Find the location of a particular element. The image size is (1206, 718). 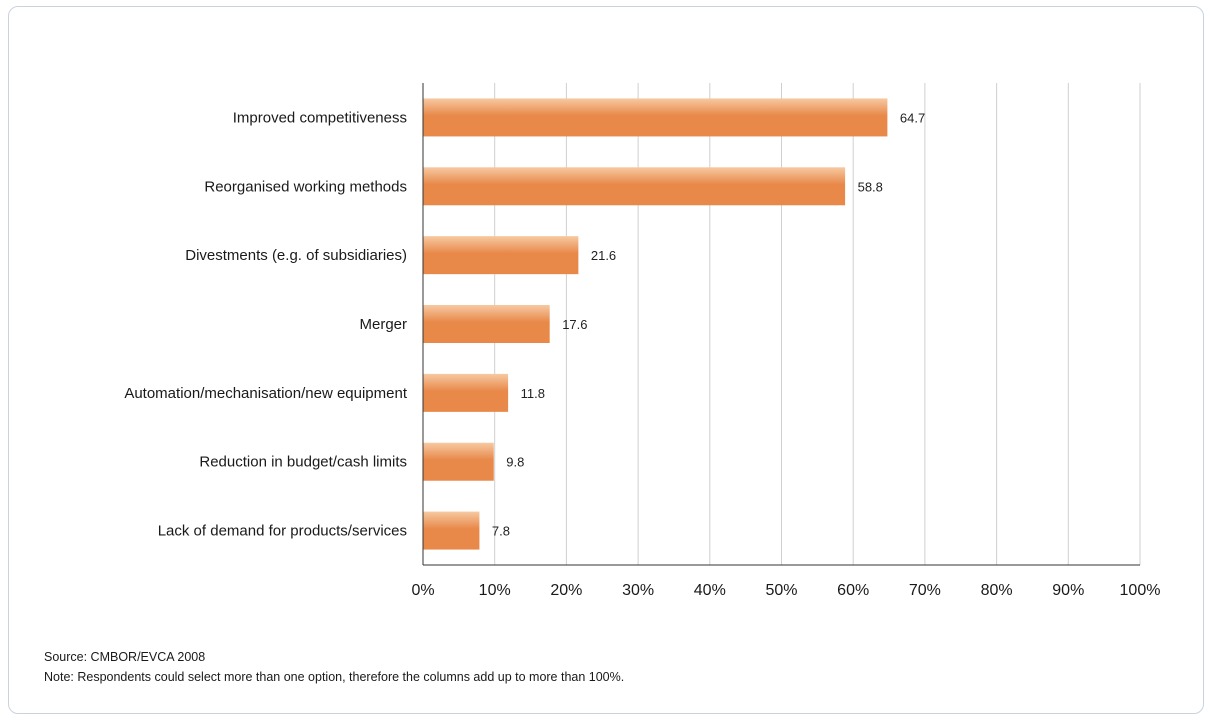

category-label: Merger is located at coordinates (383, 324).